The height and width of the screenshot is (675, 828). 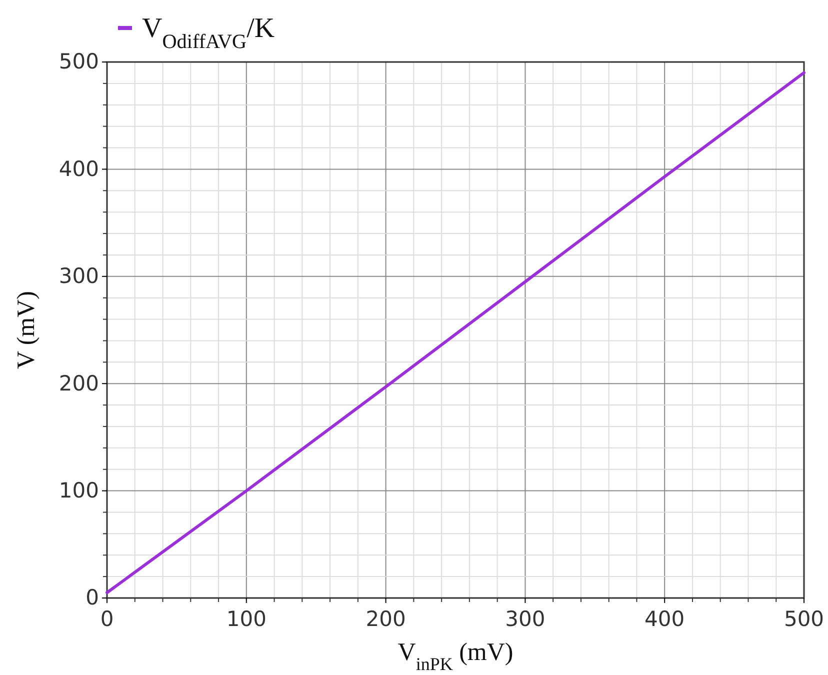 What do you see at coordinates (456, 656) in the screenshot?
I see `x-axis-title: V$_{inPK}$ (mV)` at bounding box center [456, 656].